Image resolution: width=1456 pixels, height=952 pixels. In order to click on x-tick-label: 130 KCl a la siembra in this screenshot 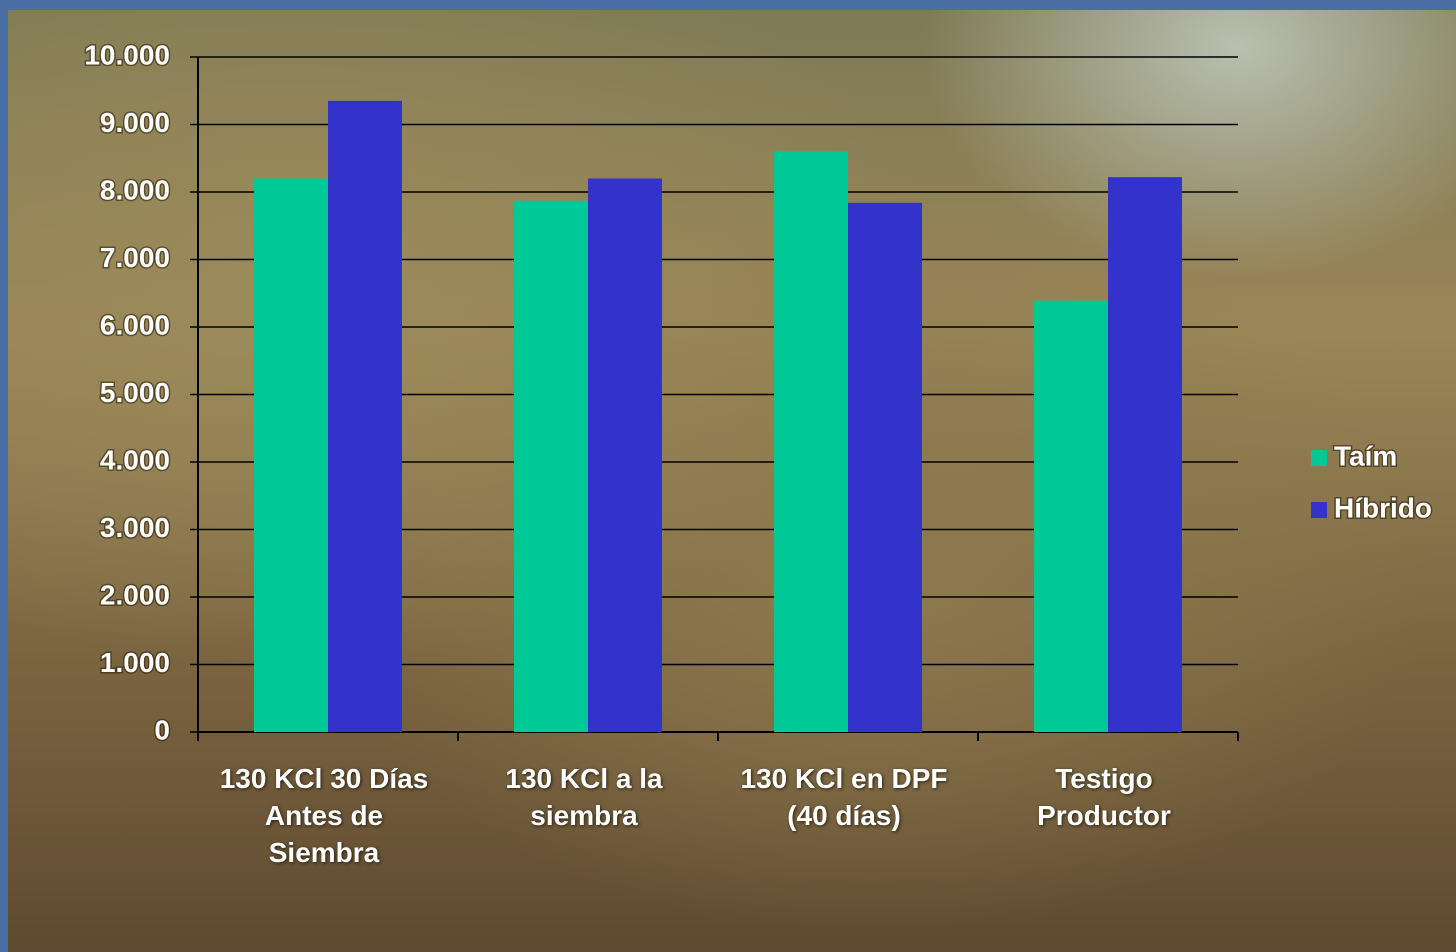, I will do `click(584, 797)`.